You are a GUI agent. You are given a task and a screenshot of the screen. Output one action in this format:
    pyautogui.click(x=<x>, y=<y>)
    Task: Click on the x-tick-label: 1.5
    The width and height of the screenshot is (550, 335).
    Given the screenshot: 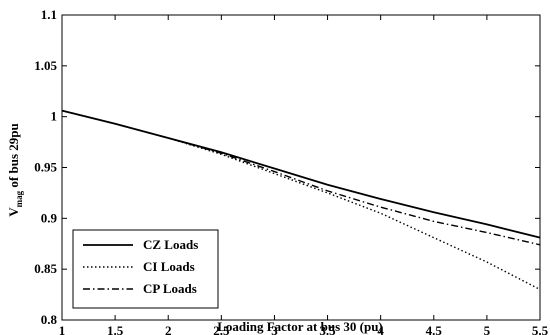 What is the action you would take?
    pyautogui.click(x=115, y=329)
    